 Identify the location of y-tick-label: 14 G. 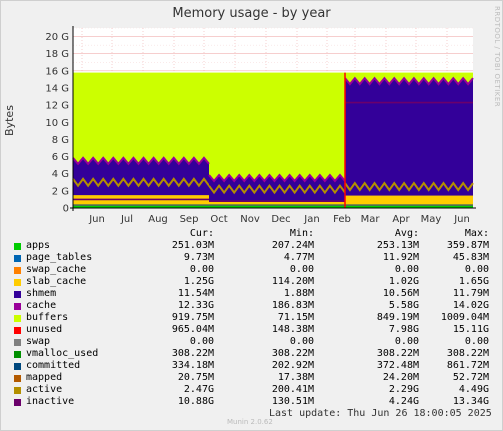
(57, 89).